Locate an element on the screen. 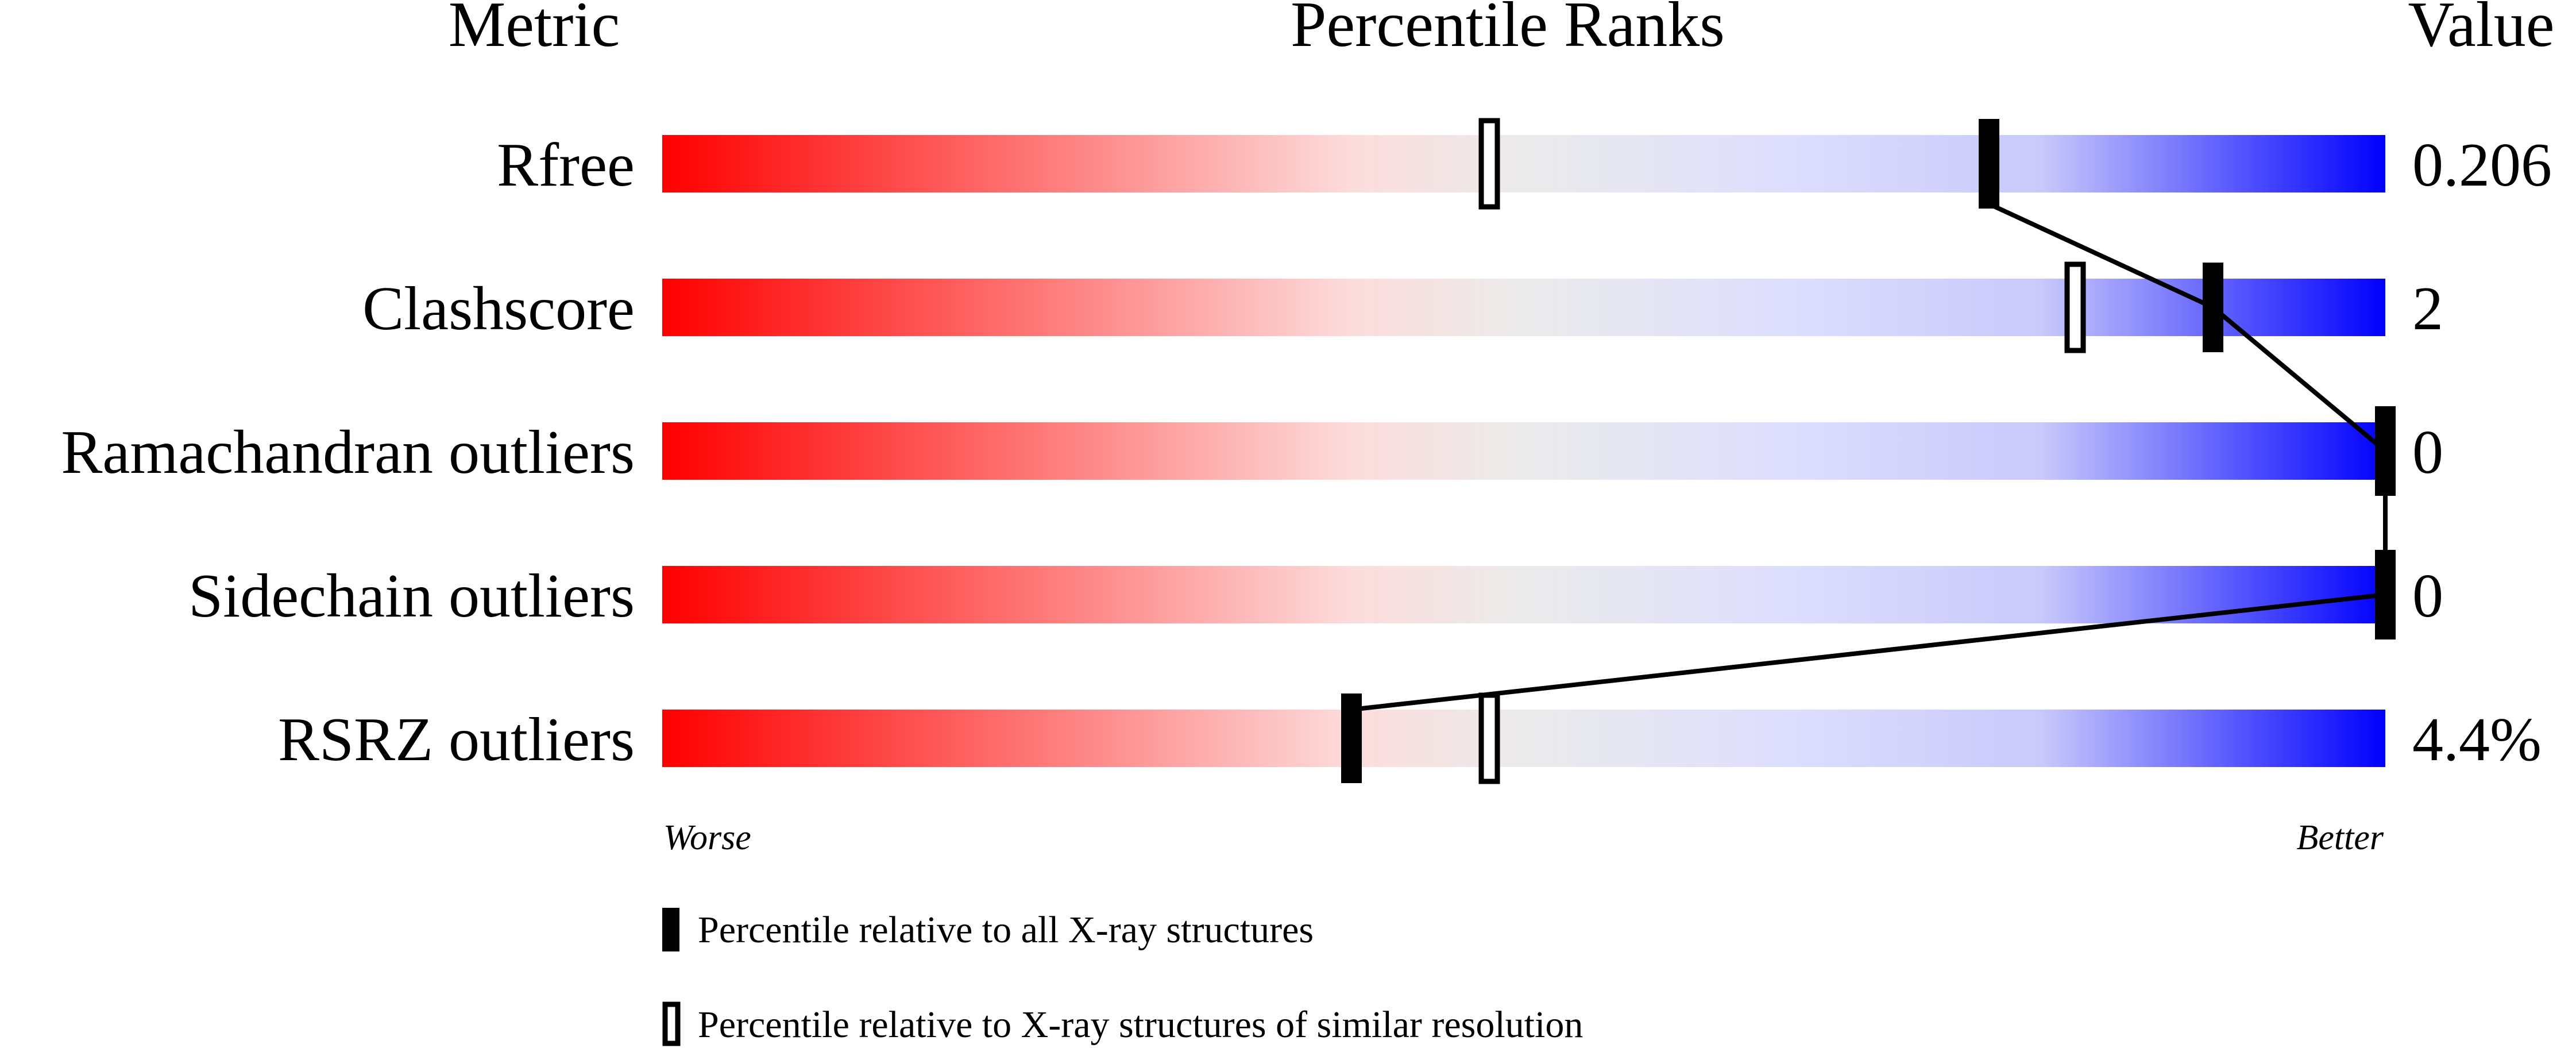 This screenshot has width=2576, height=1048. metric-label: Ramachandran outliers is located at coordinates (348, 453).